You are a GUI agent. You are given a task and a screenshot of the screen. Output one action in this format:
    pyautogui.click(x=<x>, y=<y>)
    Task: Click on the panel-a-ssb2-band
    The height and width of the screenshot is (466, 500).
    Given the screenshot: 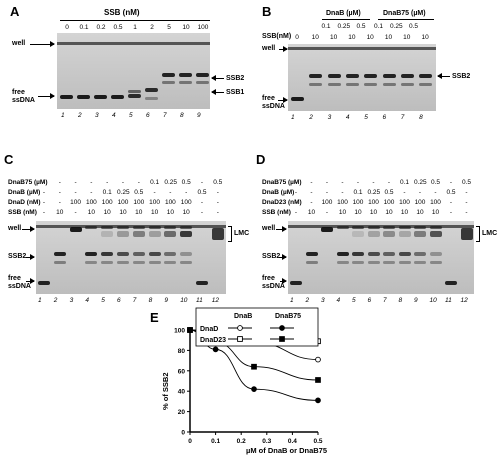 What is the action you would take?
    pyautogui.click(x=202, y=75)
    